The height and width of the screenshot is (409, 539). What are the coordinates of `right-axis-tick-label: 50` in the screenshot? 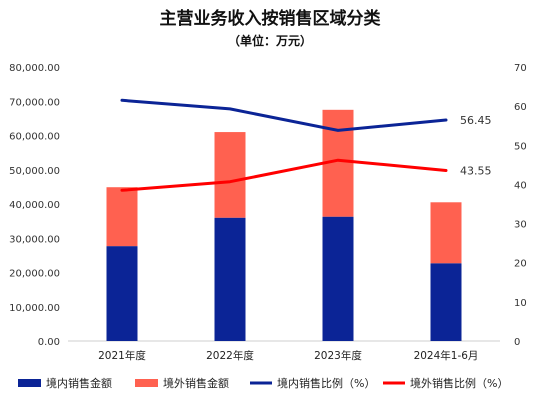 It's located at (520, 146).